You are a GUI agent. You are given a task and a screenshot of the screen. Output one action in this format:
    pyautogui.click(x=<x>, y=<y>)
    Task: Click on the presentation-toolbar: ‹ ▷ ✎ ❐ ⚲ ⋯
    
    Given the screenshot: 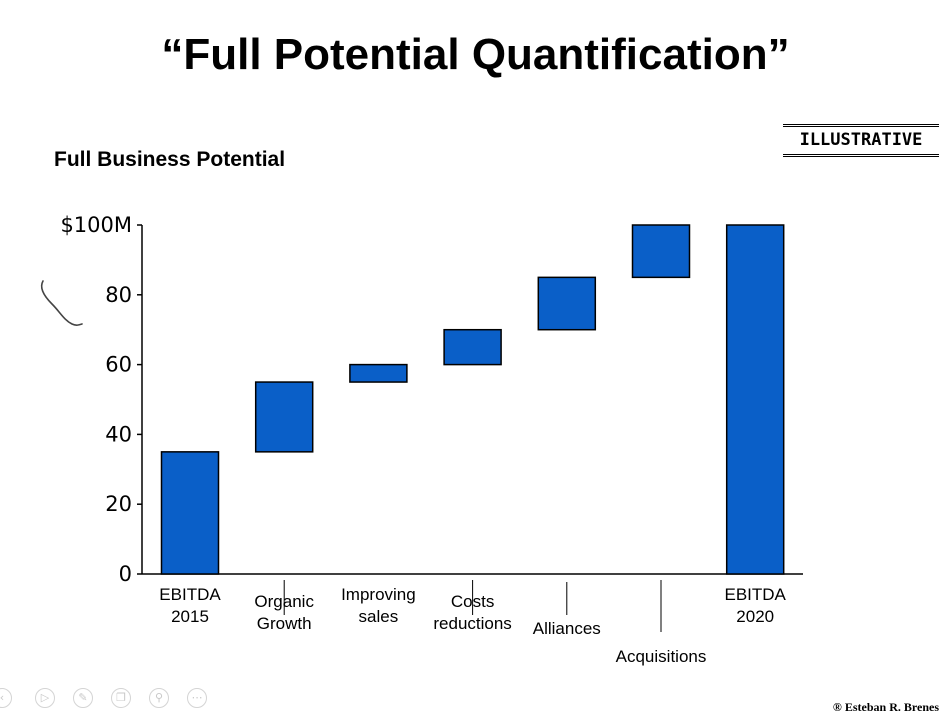 What is the action you would take?
    pyautogui.click(x=110, y=700)
    